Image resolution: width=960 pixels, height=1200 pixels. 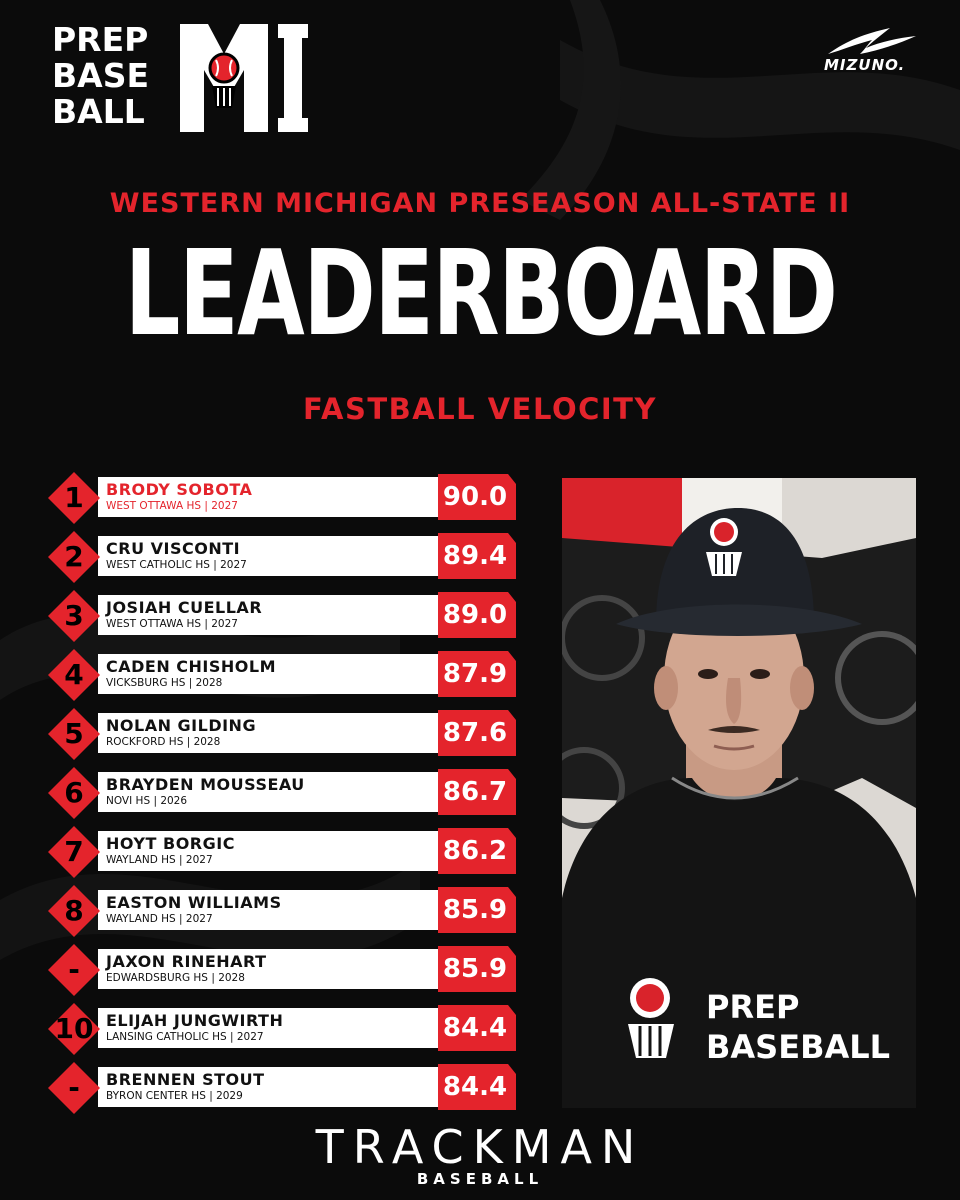 I want to click on player-name: BRODY SOBOTA, so click(x=179, y=489).